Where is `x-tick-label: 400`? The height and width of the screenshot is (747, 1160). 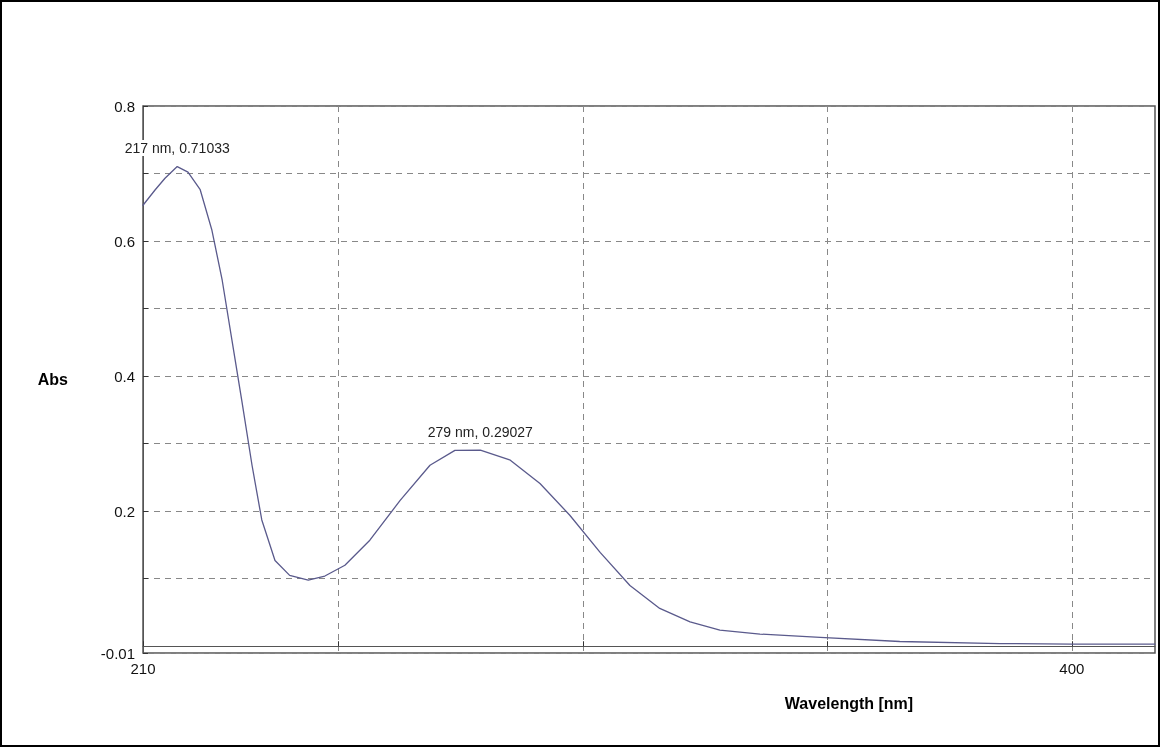 x-tick-label: 400 is located at coordinates (1072, 668).